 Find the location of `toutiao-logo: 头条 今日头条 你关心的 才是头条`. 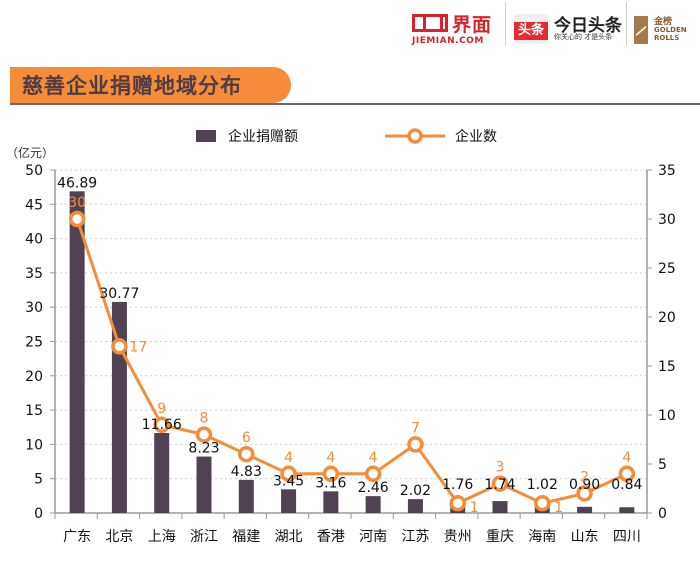

toutiao-logo: 头条 今日头条 你关心的 才是头条 is located at coordinates (569, 30).